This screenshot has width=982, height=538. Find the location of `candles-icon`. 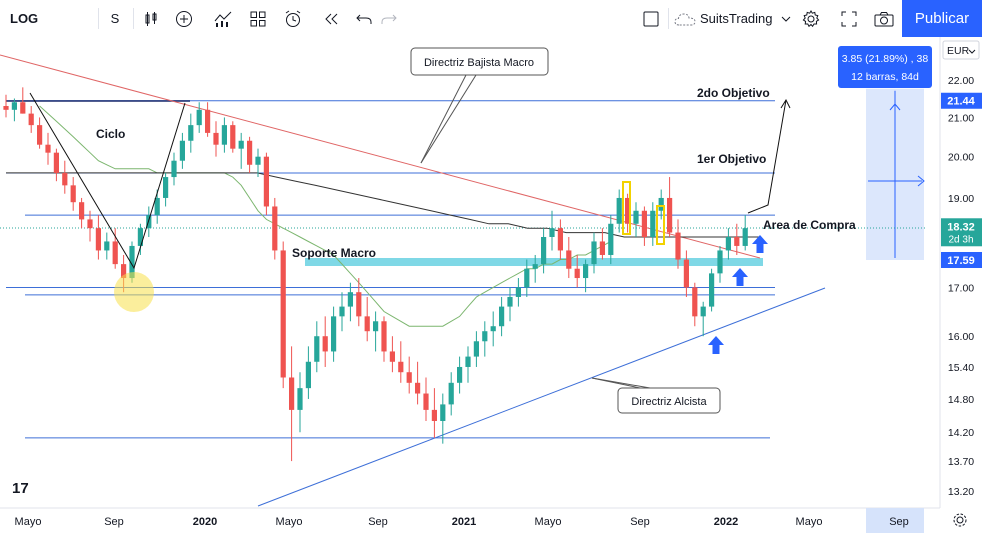

candles-icon is located at coordinates (151, 18).